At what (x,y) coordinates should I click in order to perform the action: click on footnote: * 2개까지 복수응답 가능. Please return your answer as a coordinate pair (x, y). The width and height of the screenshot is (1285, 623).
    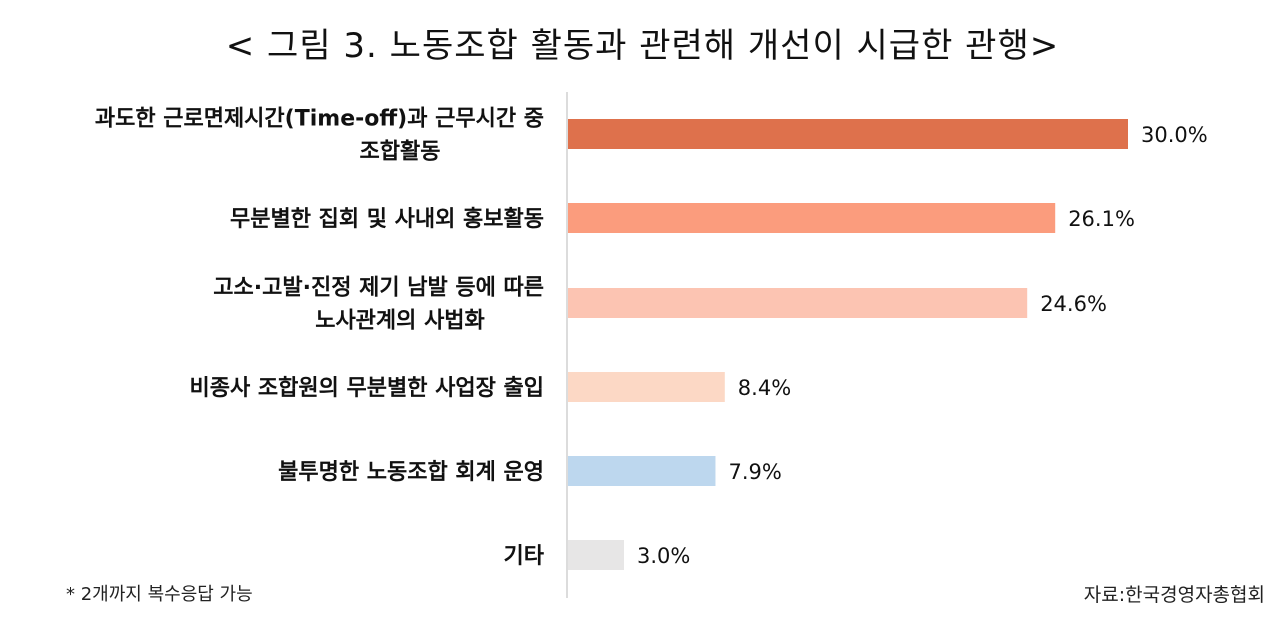
    Looking at the image, I should click on (159, 594).